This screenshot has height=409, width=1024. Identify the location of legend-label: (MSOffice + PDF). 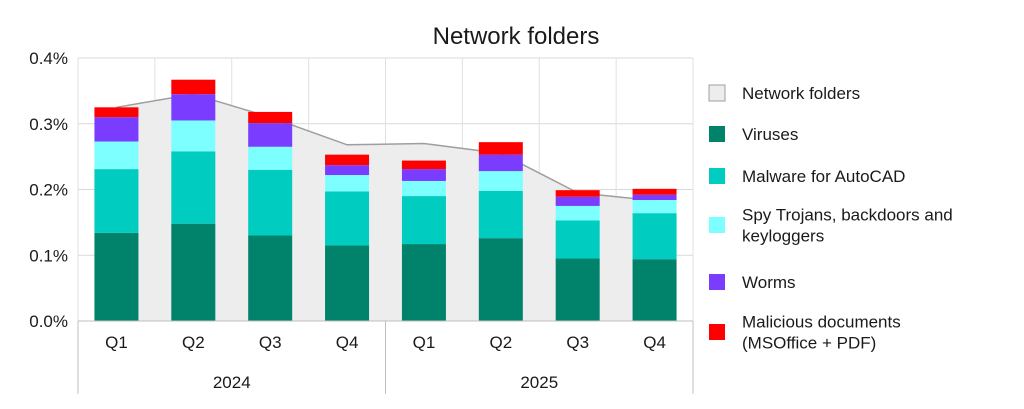
(809, 343).